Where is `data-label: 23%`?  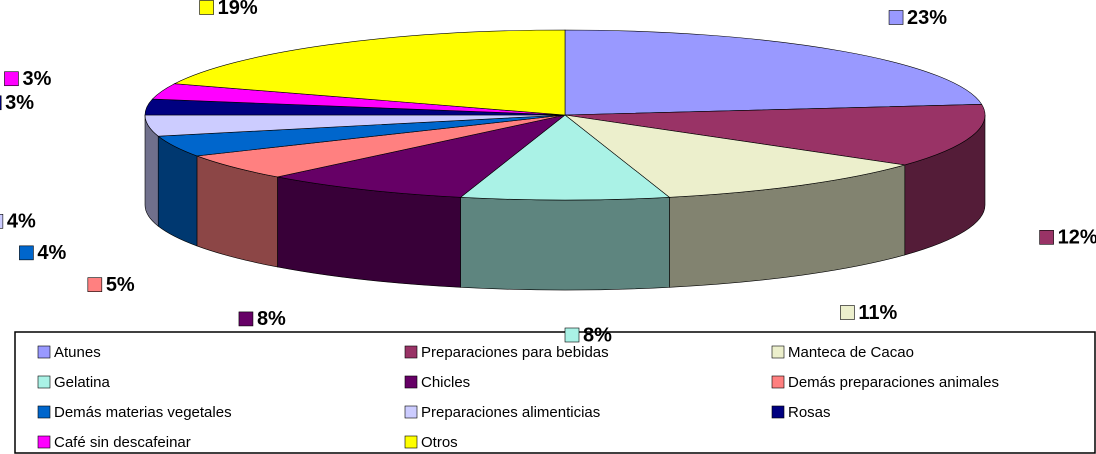 data-label: 23% is located at coordinates (927, 18).